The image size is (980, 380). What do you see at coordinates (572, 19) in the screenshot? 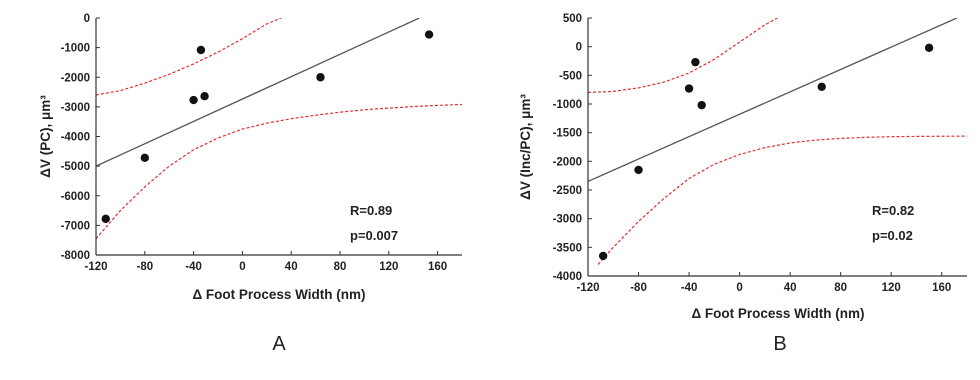
I see `y-tick-label: 500` at bounding box center [572, 19].